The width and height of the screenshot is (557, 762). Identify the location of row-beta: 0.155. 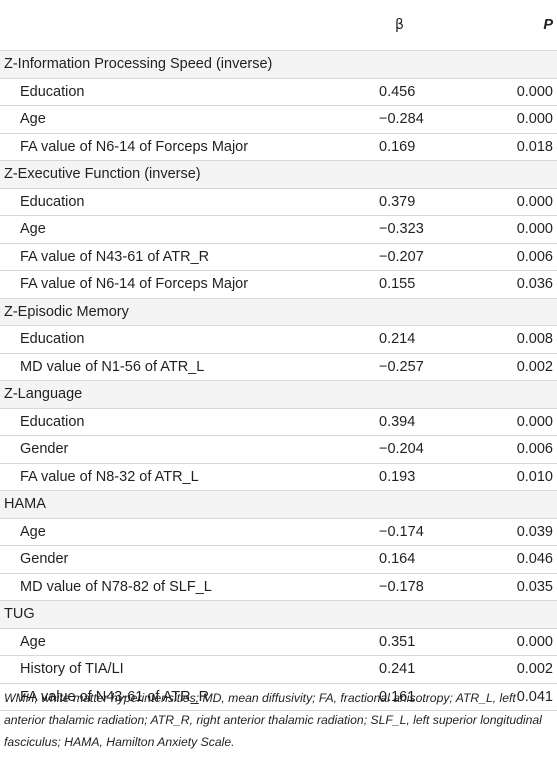
(405, 284).